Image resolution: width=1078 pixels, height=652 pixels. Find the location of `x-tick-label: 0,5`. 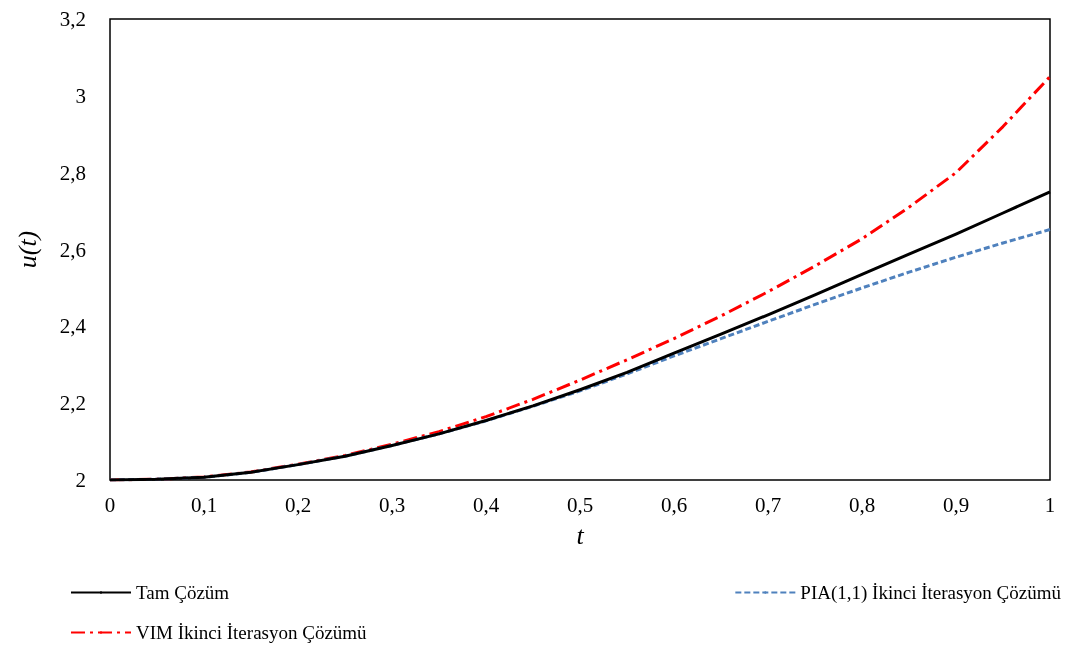

x-tick-label: 0,5 is located at coordinates (580, 504).